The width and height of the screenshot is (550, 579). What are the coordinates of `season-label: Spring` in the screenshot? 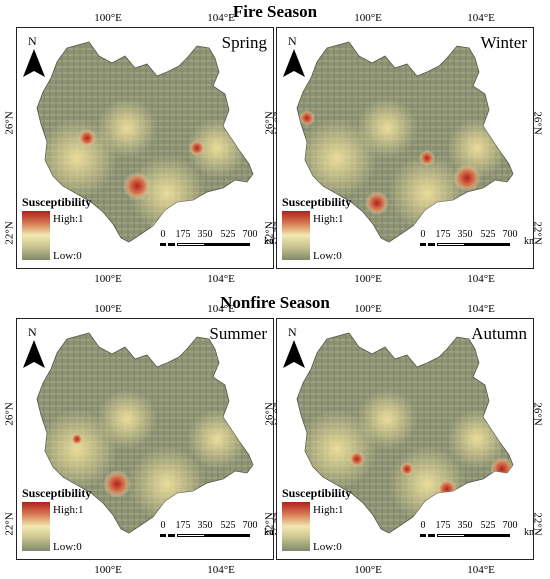 It's located at (244, 42).